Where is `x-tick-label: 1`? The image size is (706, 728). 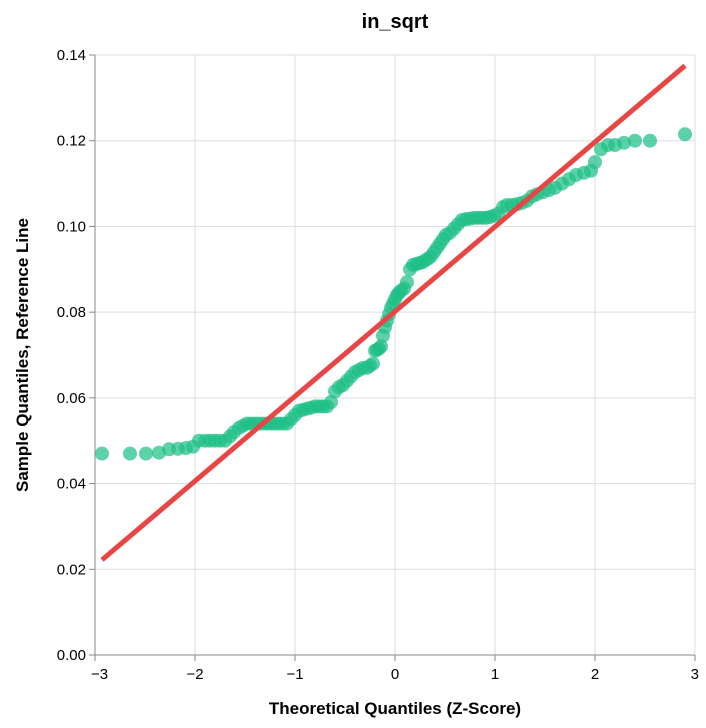 x-tick-label: 1 is located at coordinates (495, 674).